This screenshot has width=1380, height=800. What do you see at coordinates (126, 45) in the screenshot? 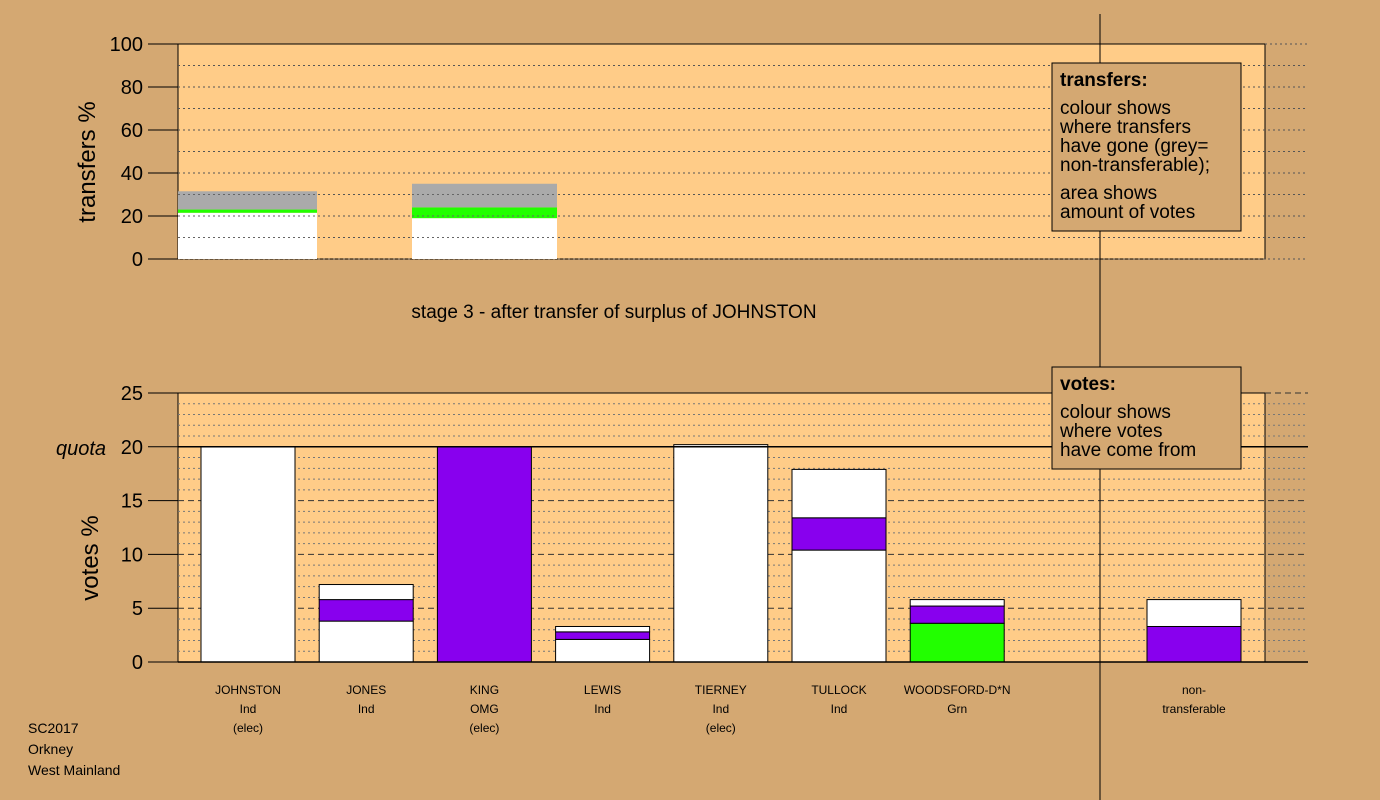
I see `y-tick-label: 100` at bounding box center [126, 45].